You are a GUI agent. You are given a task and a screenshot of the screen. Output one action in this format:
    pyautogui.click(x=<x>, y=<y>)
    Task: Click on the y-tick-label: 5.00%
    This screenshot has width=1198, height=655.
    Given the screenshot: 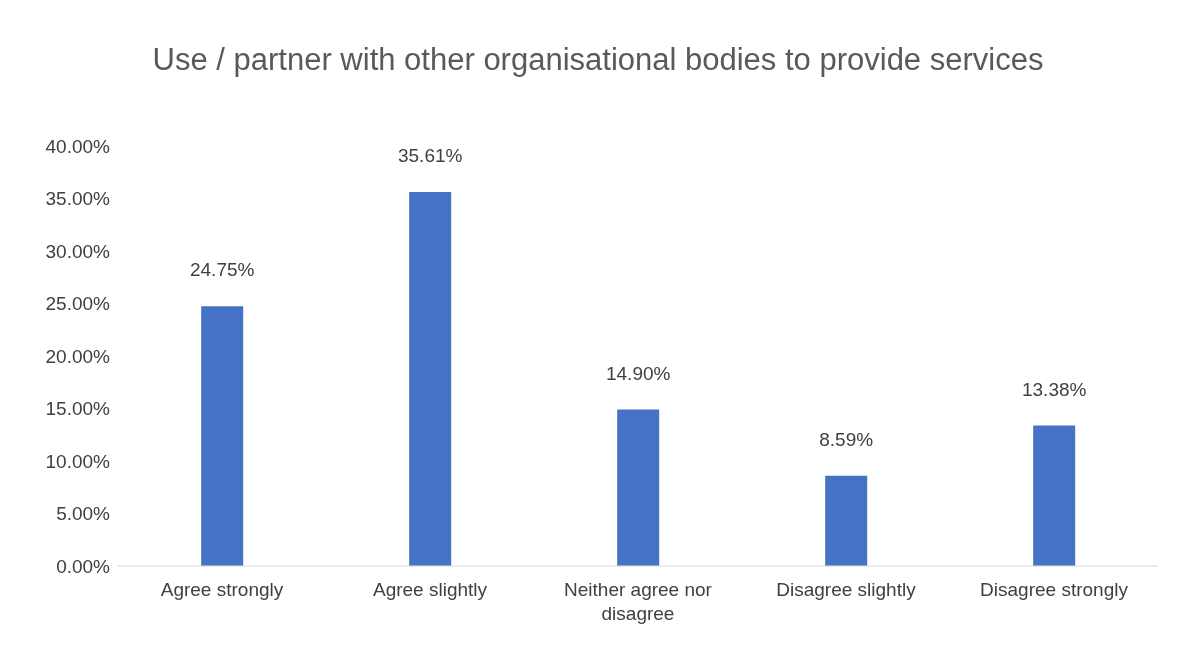 What is the action you would take?
    pyautogui.click(x=83, y=514)
    